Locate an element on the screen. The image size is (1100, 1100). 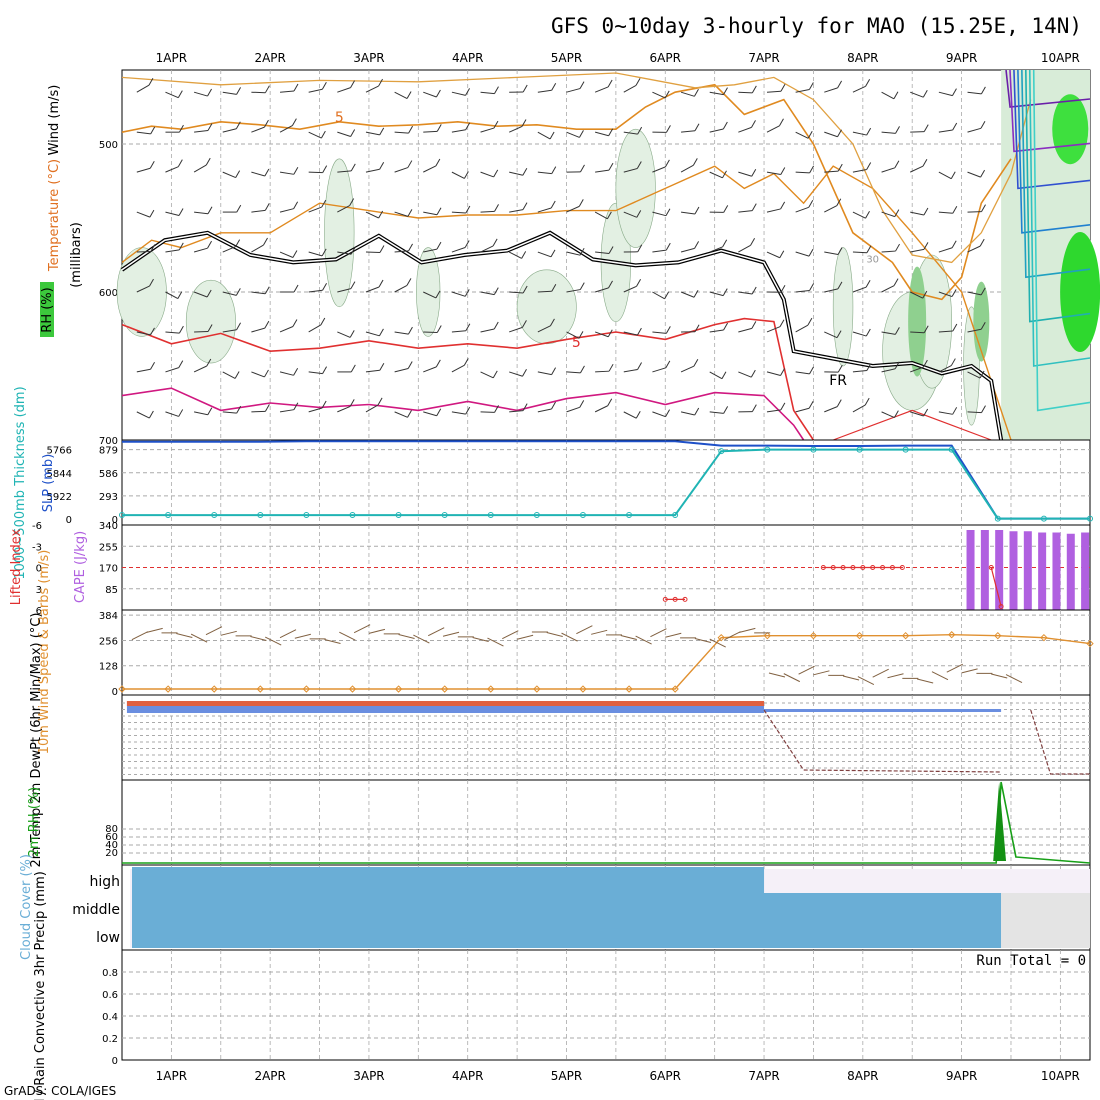
wind10m-barb is located at coordinates (703, 640).